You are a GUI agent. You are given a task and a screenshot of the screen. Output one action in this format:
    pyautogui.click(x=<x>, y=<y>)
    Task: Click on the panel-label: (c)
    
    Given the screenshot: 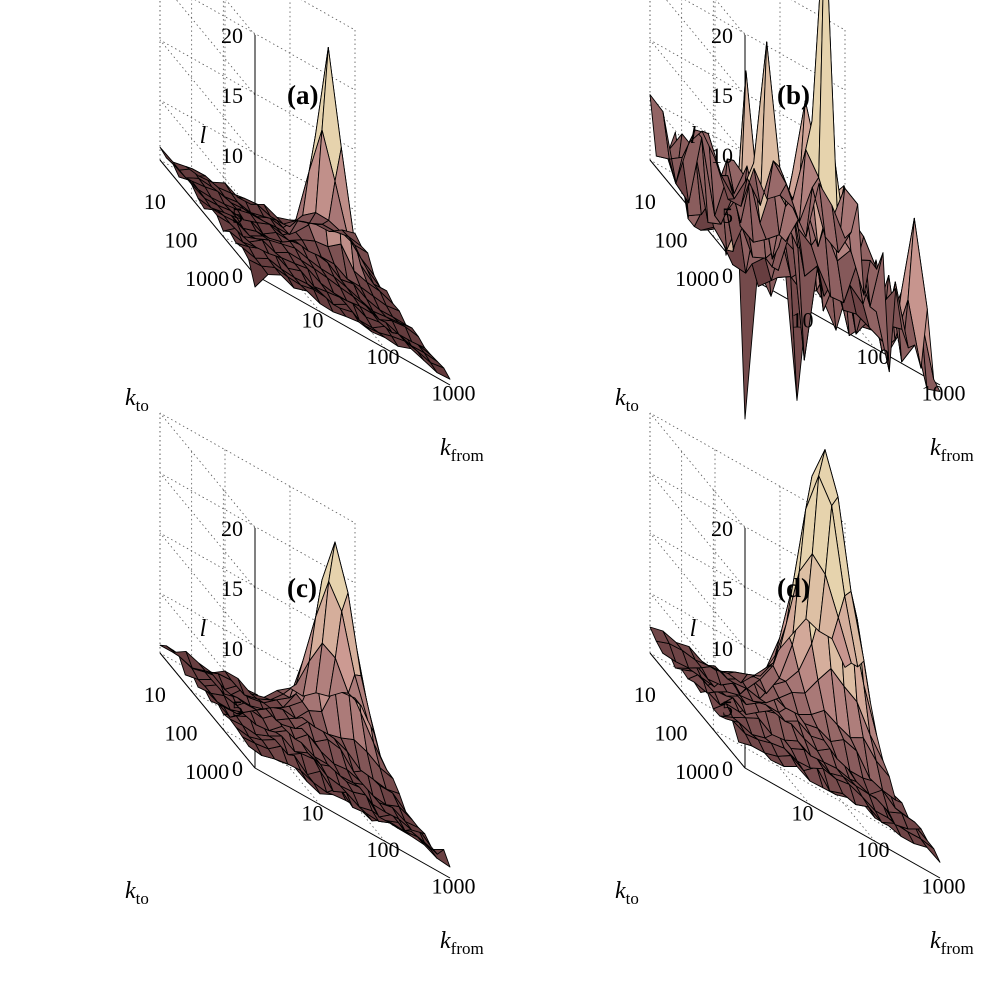 What is the action you would take?
    pyautogui.click(x=302, y=588)
    